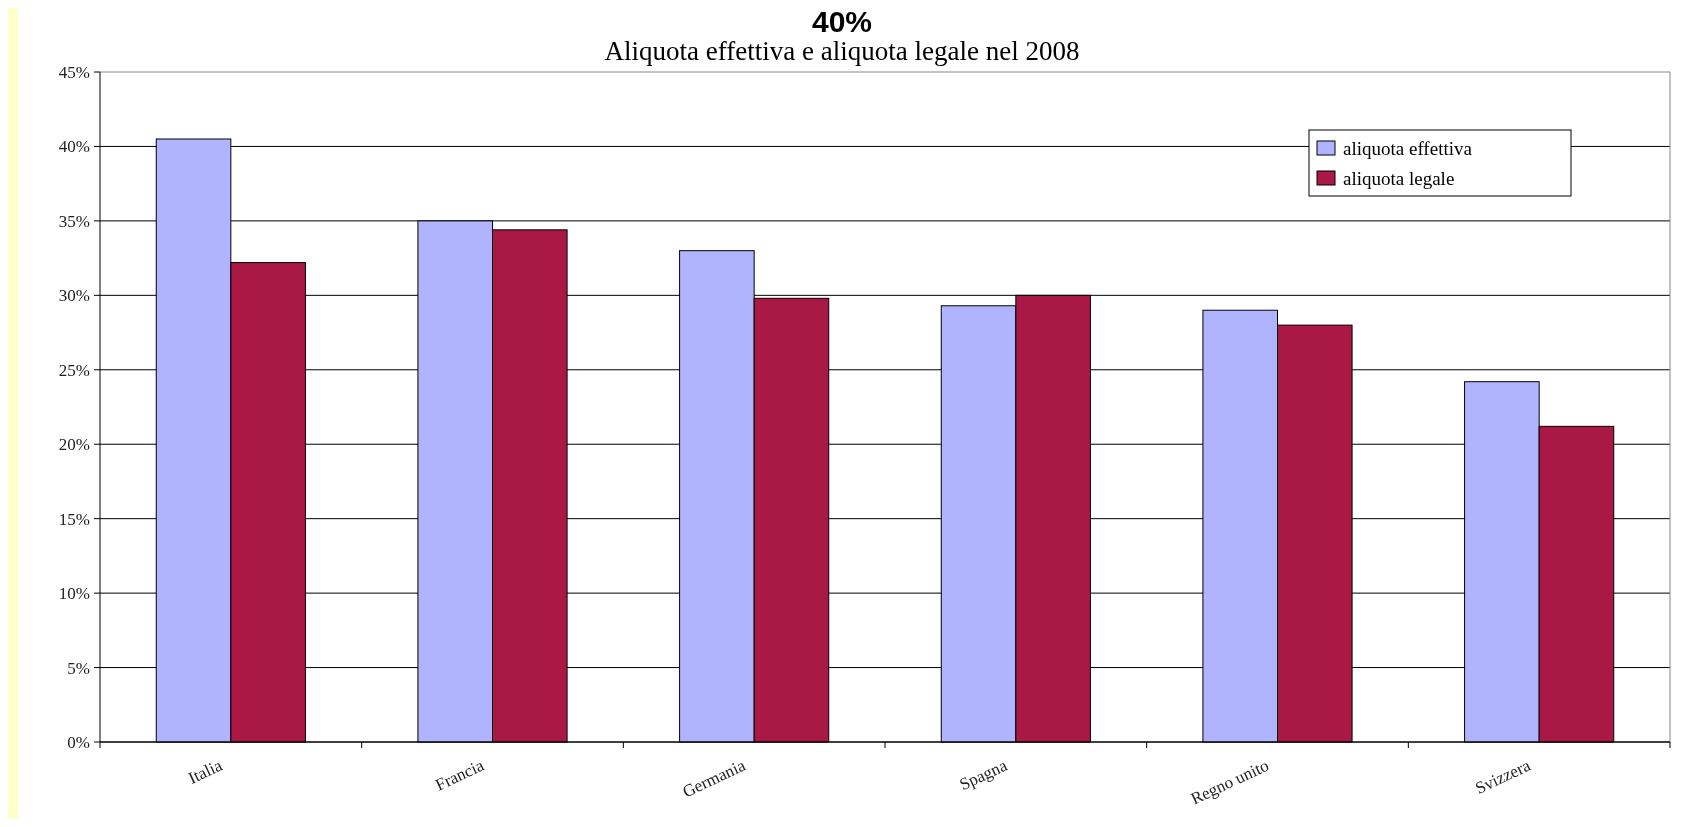  I want to click on x-tick-label: Spagna, so click(983, 775).